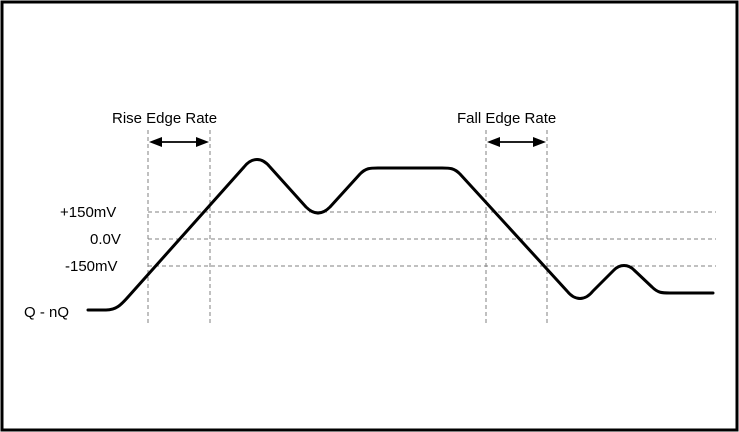 The image size is (739, 432). What do you see at coordinates (46, 312) in the screenshot?
I see `signal-label: Q - nQ` at bounding box center [46, 312].